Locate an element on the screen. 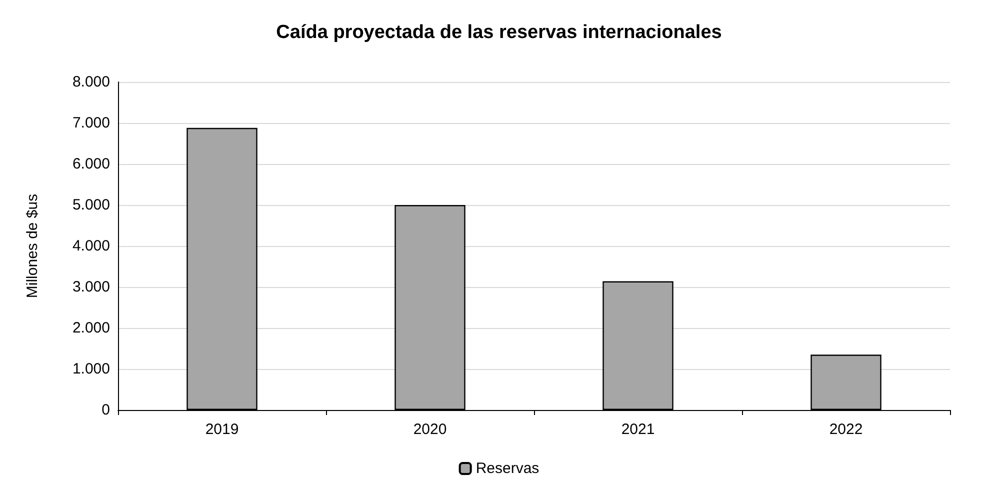  y-tick-label: 1.000 is located at coordinates (91, 369).